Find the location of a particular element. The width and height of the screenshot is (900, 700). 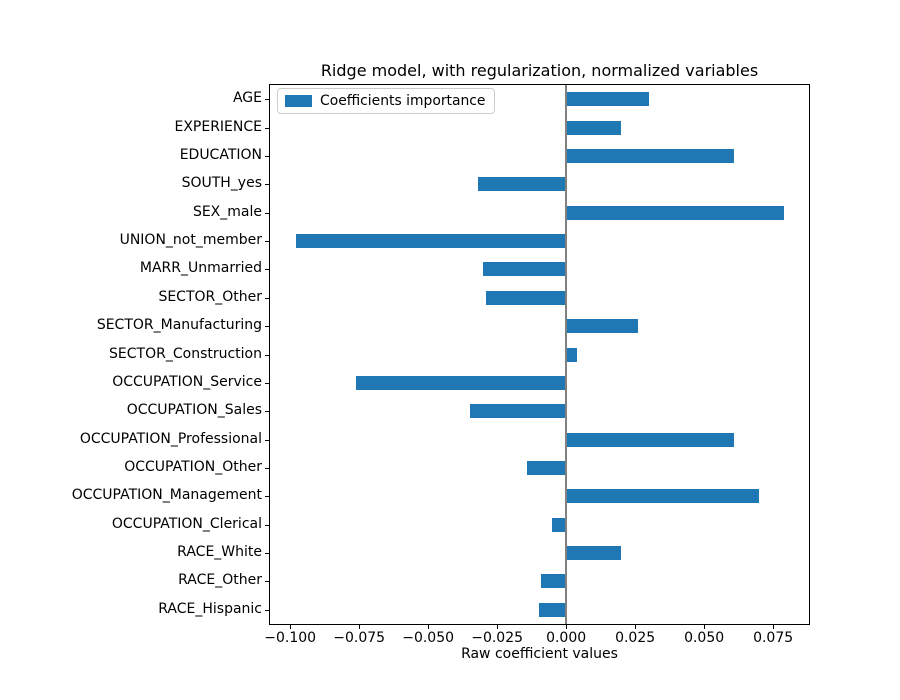

y-tick-label-RACE_Hispanic: RACE_Hispanic is located at coordinates (210, 608).